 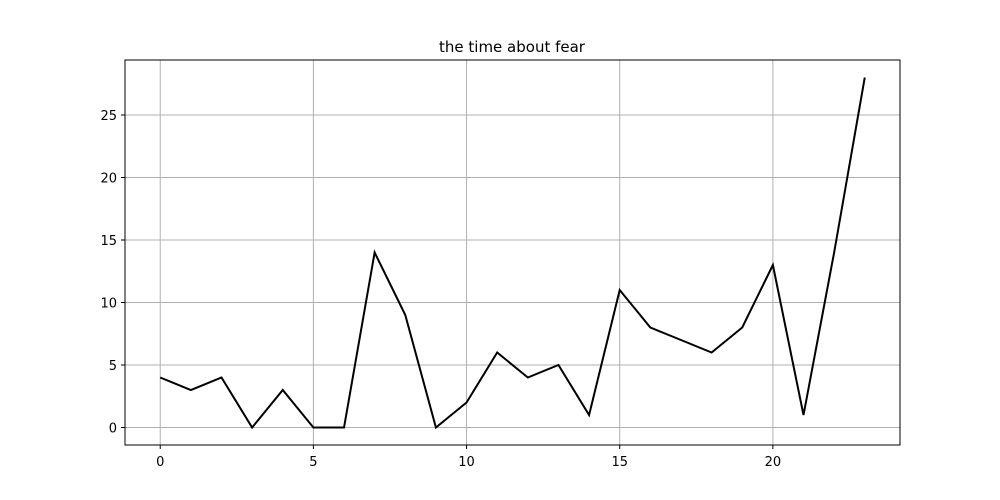 I want to click on y-tick-label: 20, so click(x=108, y=179).